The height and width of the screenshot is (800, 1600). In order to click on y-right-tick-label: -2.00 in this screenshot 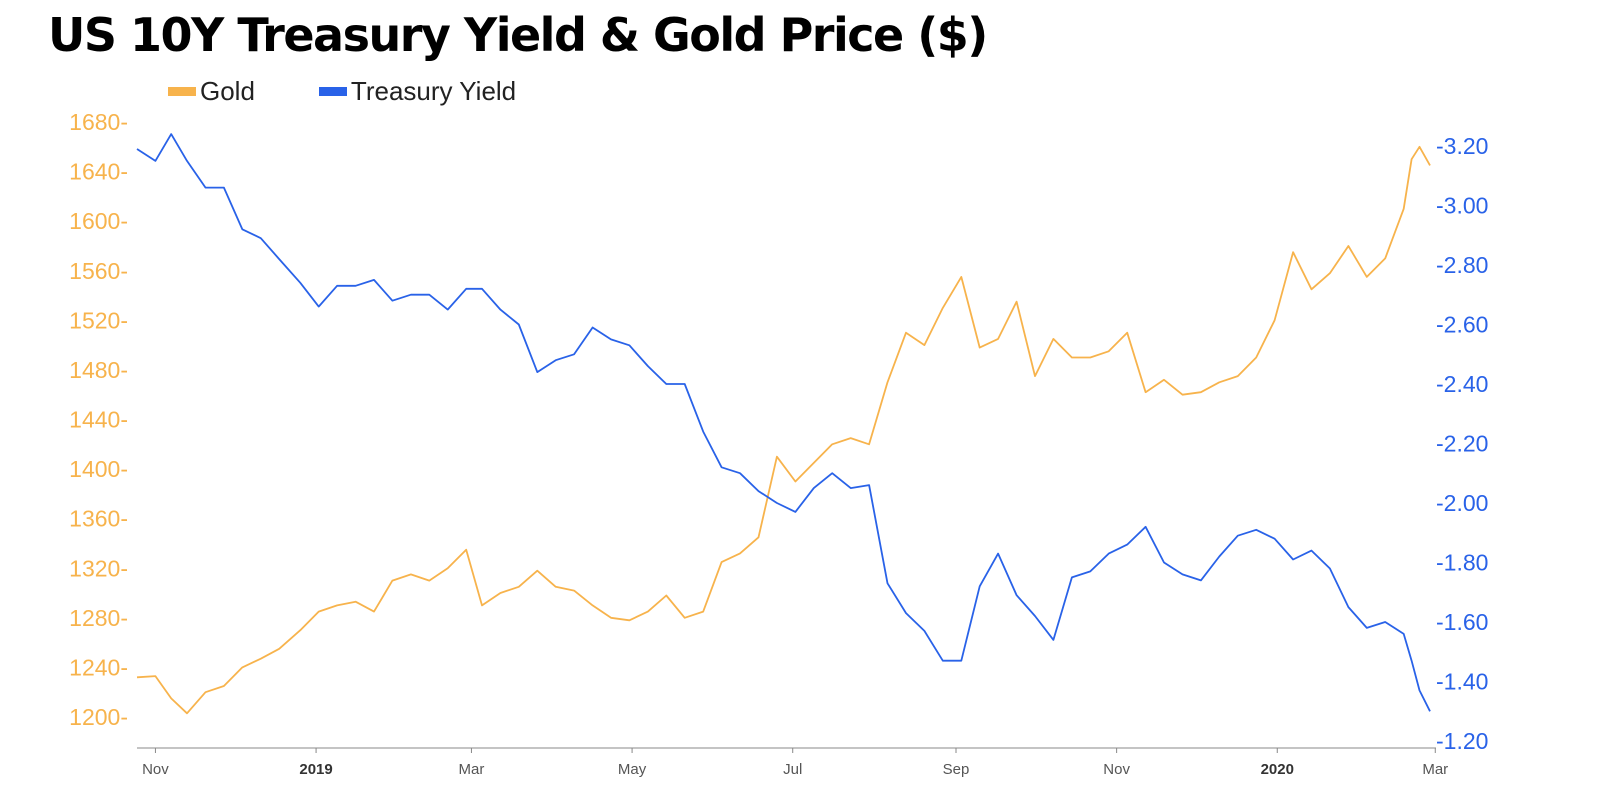, I will do `click(1462, 503)`.